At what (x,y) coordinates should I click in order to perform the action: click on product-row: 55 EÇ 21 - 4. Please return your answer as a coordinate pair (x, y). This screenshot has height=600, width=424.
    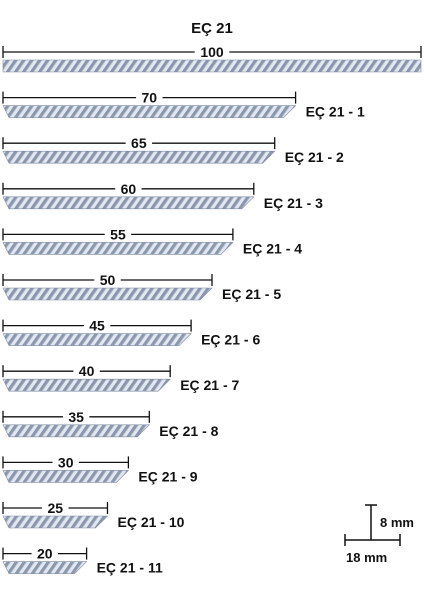
    Looking at the image, I should click on (152, 240).